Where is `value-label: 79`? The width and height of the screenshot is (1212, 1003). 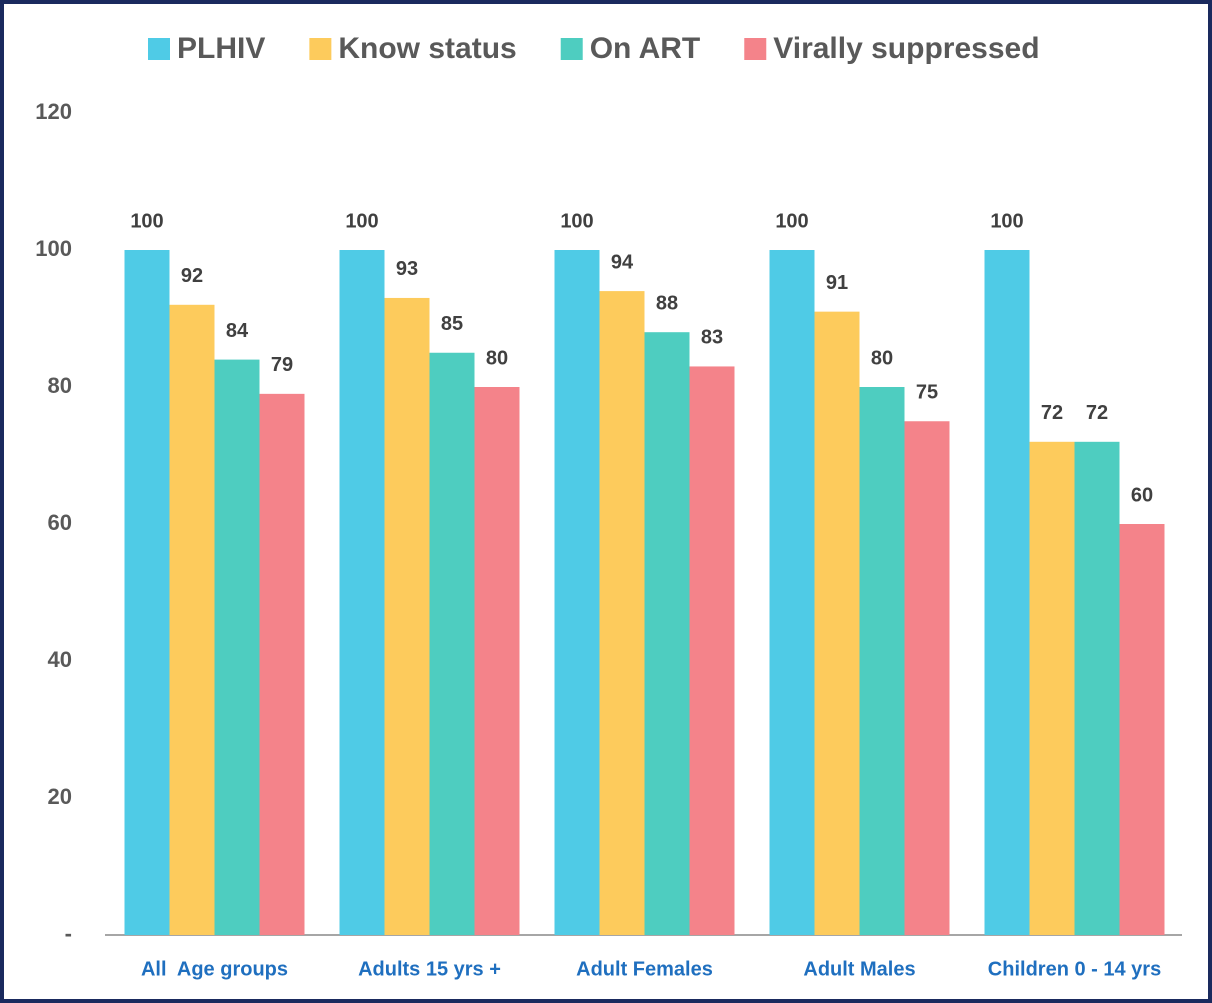 value-label: 79 is located at coordinates (282, 365).